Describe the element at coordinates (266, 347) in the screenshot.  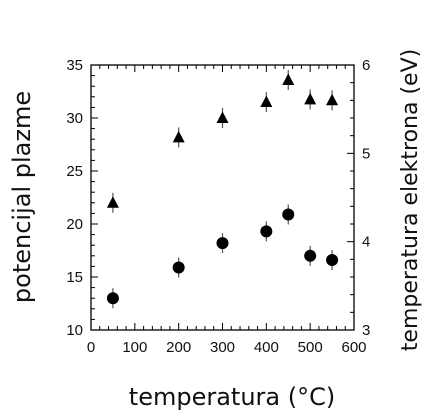
I see `x-tick-label: 400` at that location.